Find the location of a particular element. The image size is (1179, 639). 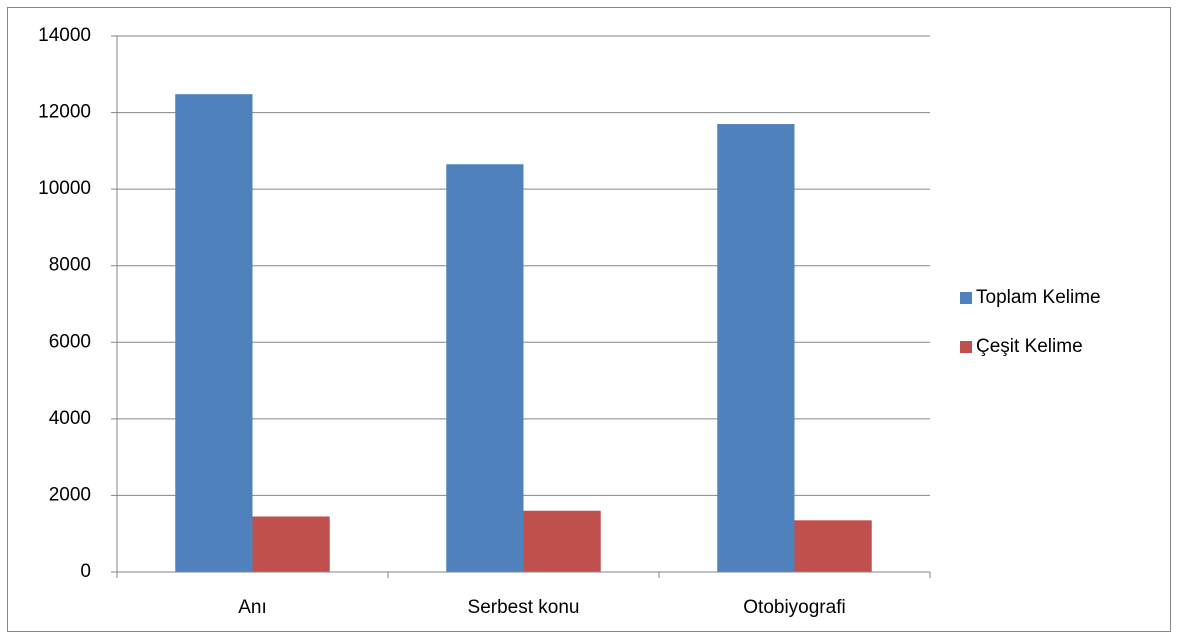

y-tick-label: 0 is located at coordinates (85, 571).